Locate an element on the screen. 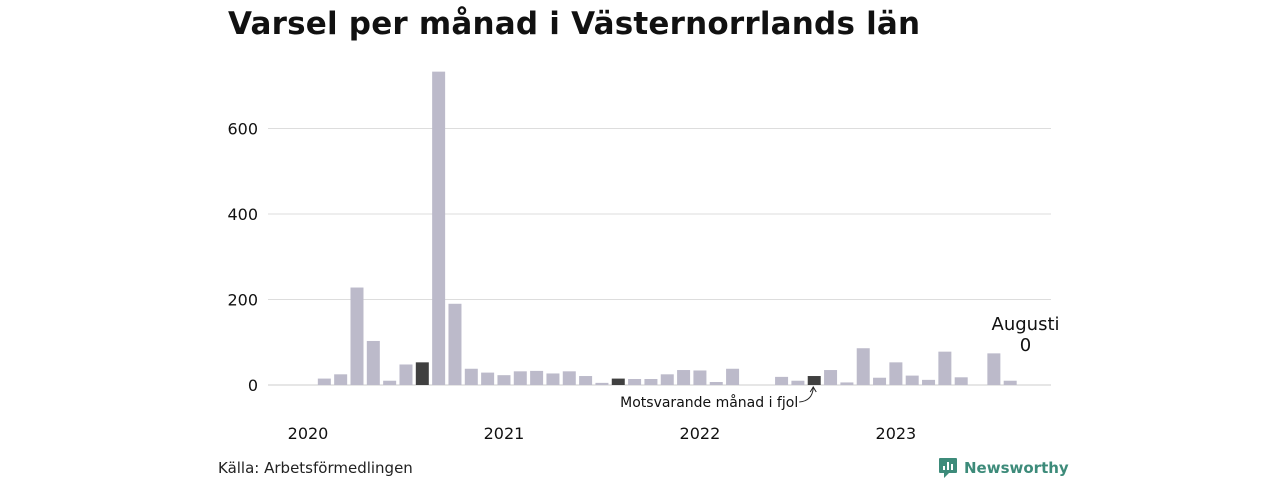 The width and height of the screenshot is (1280, 480). last-month-label: Augusti is located at coordinates (1026, 324).